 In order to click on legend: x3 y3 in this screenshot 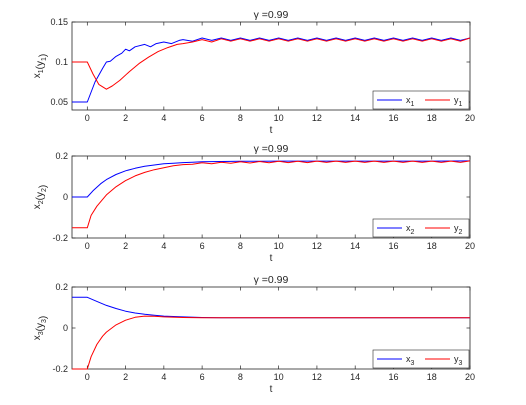, I will do `click(421, 359)`.